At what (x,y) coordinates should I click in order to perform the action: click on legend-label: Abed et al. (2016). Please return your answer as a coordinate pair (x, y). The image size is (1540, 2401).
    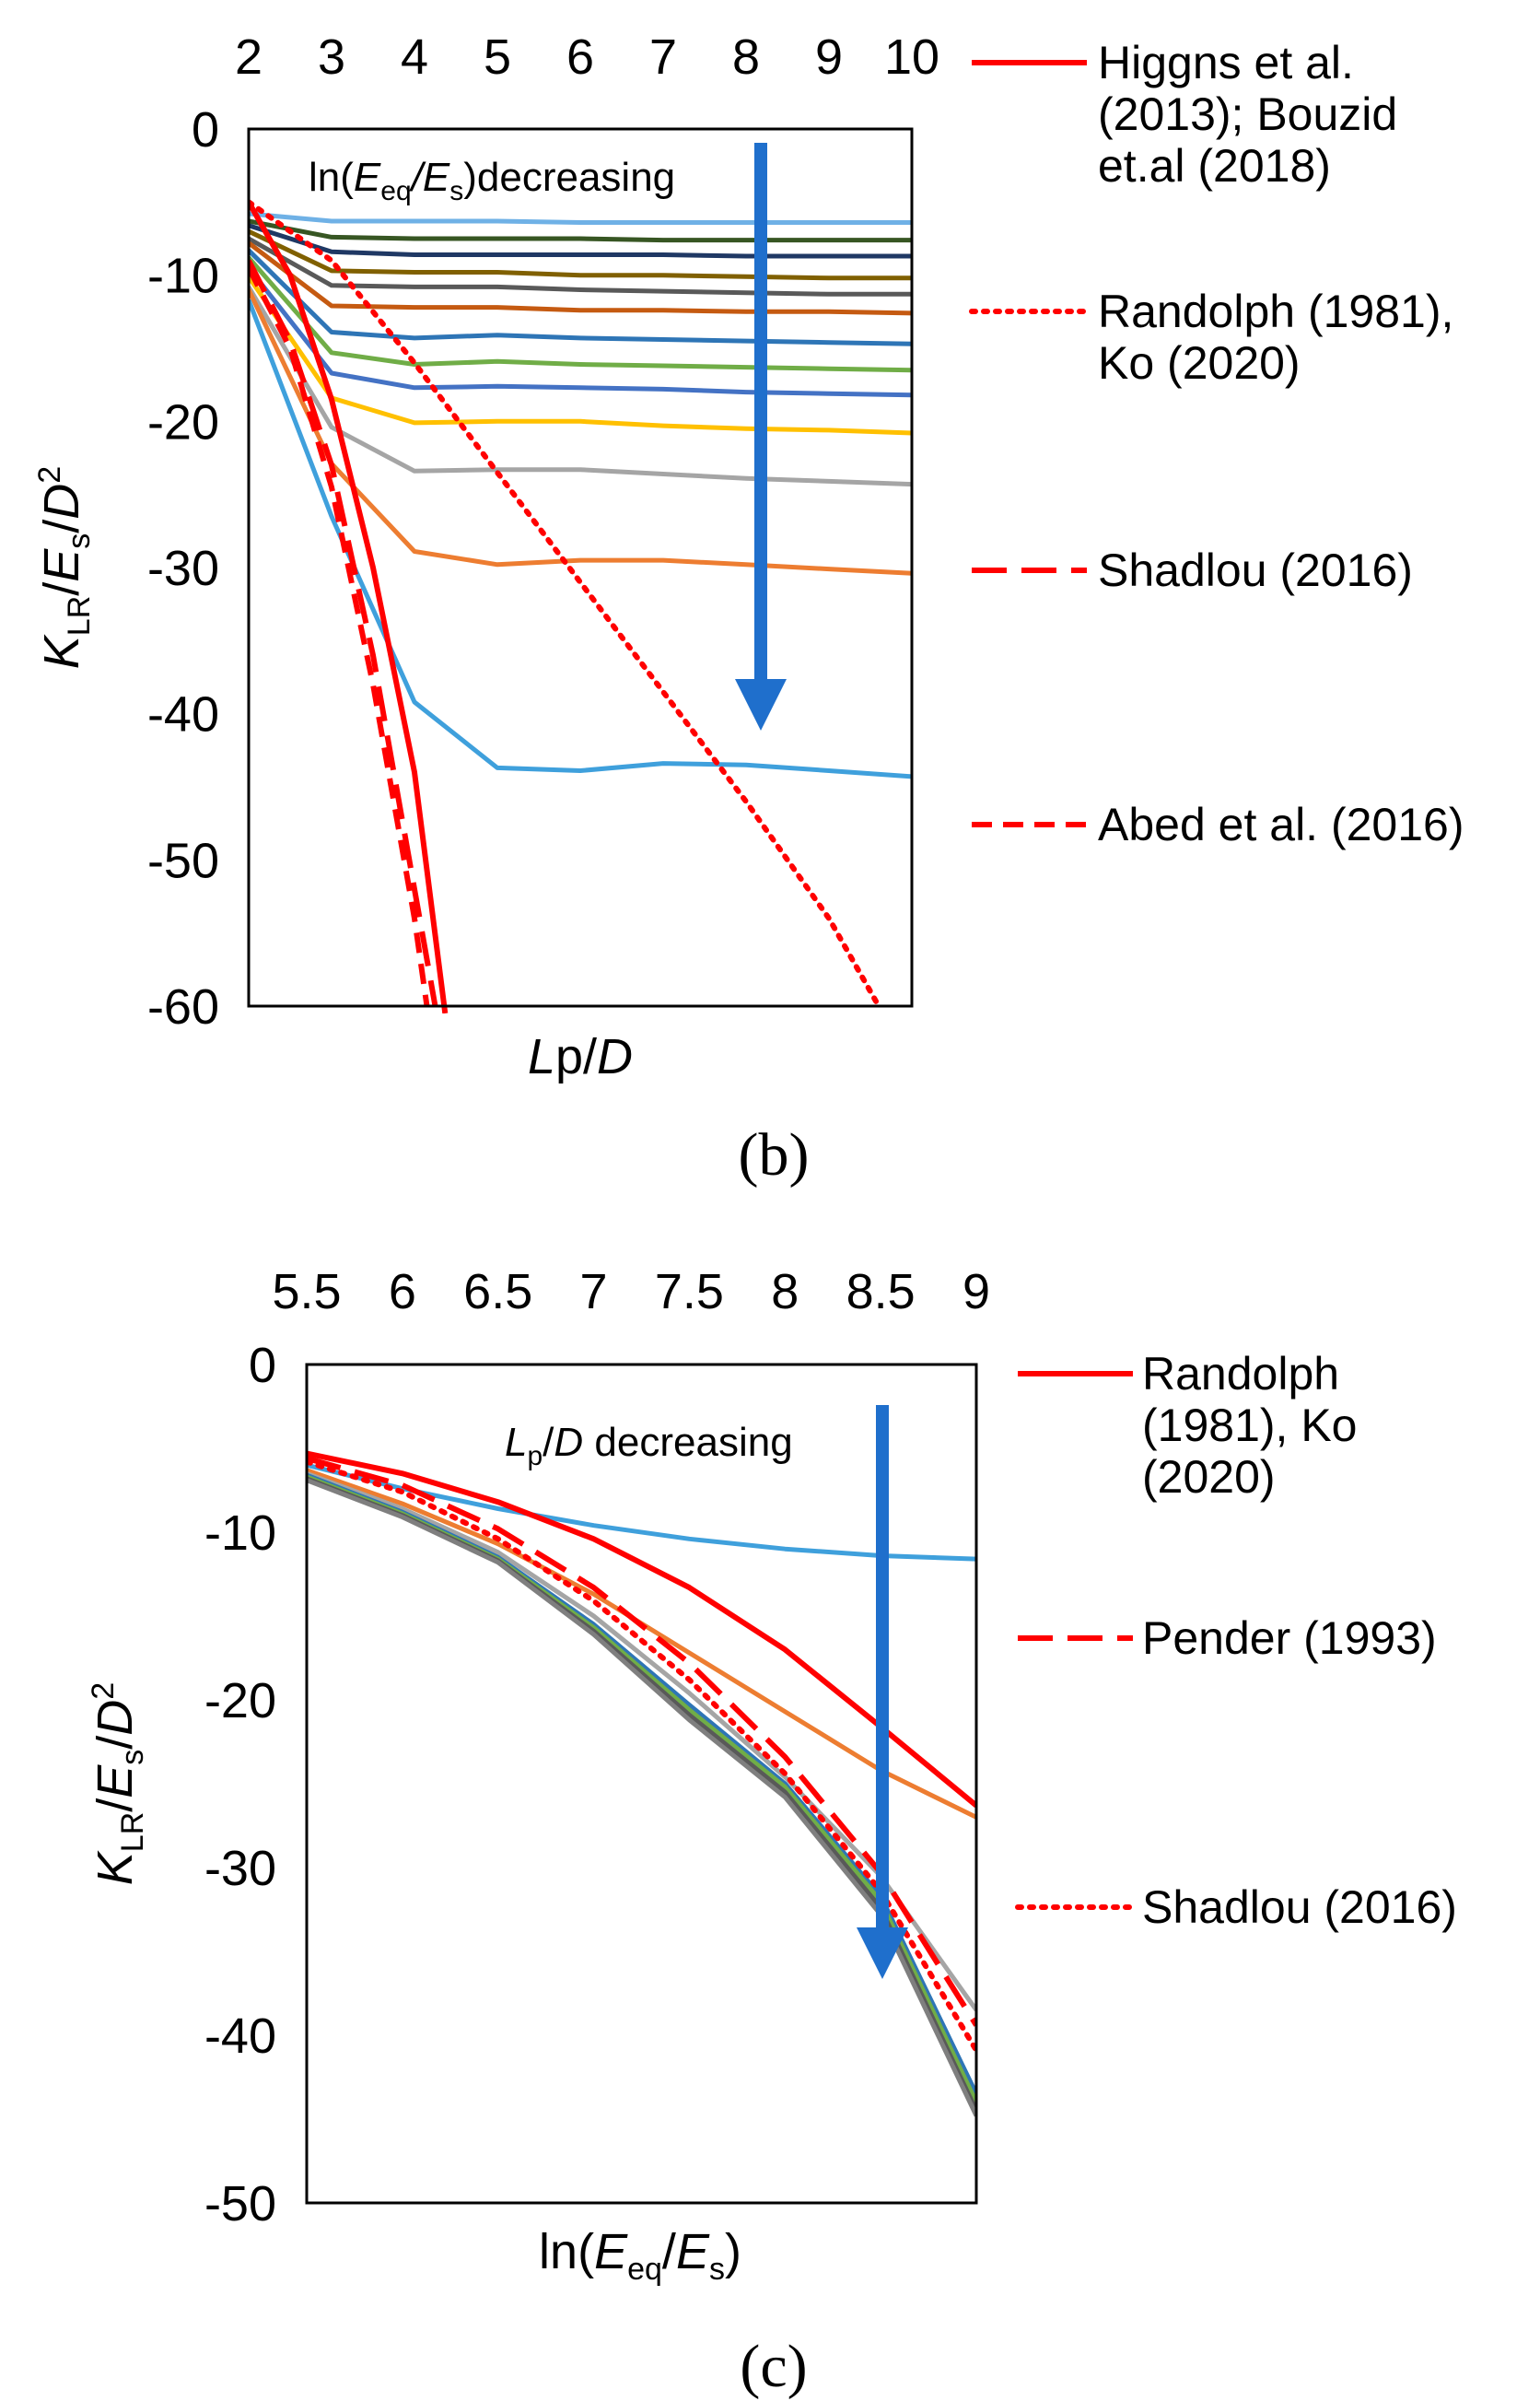
    Looking at the image, I should click on (1281, 824).